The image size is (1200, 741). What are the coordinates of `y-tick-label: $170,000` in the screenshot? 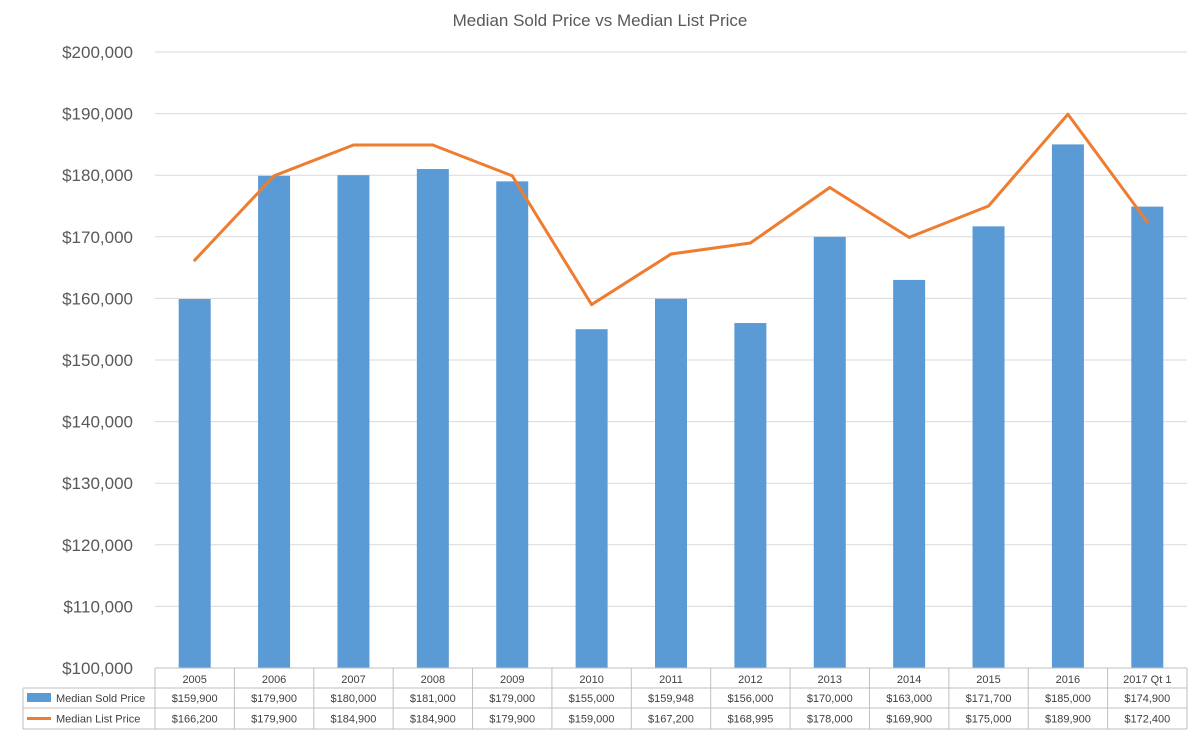 It's located at (97, 237).